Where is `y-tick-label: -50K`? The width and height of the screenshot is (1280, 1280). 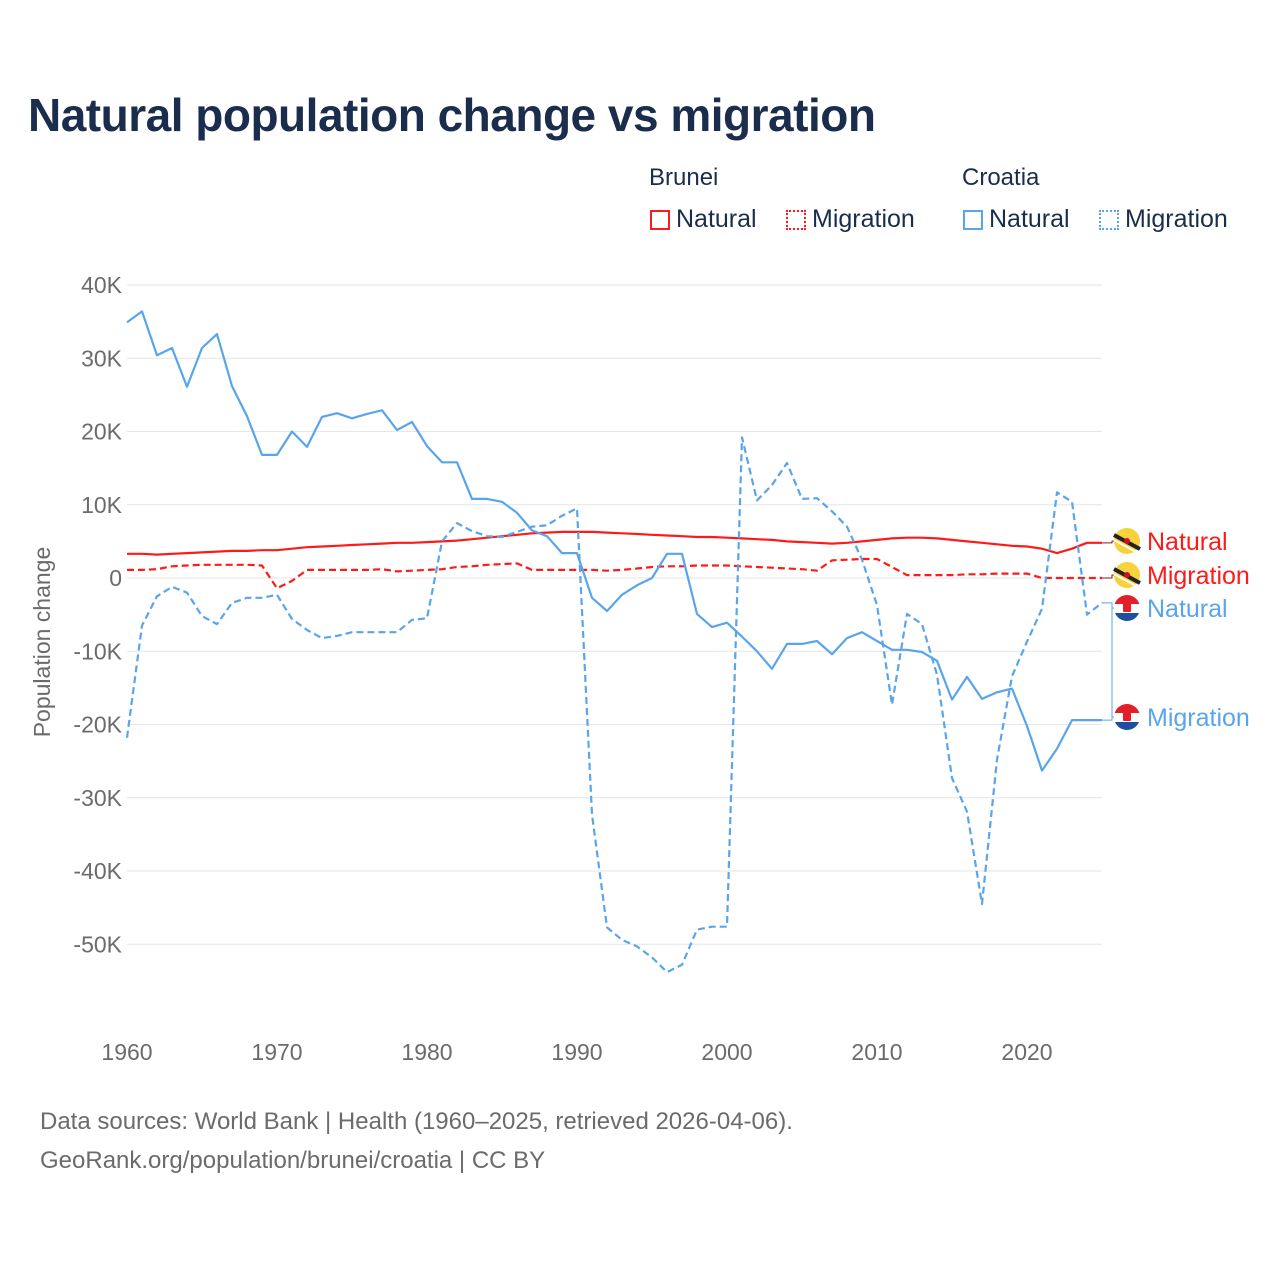
y-tick-label: -50K is located at coordinates (97, 944).